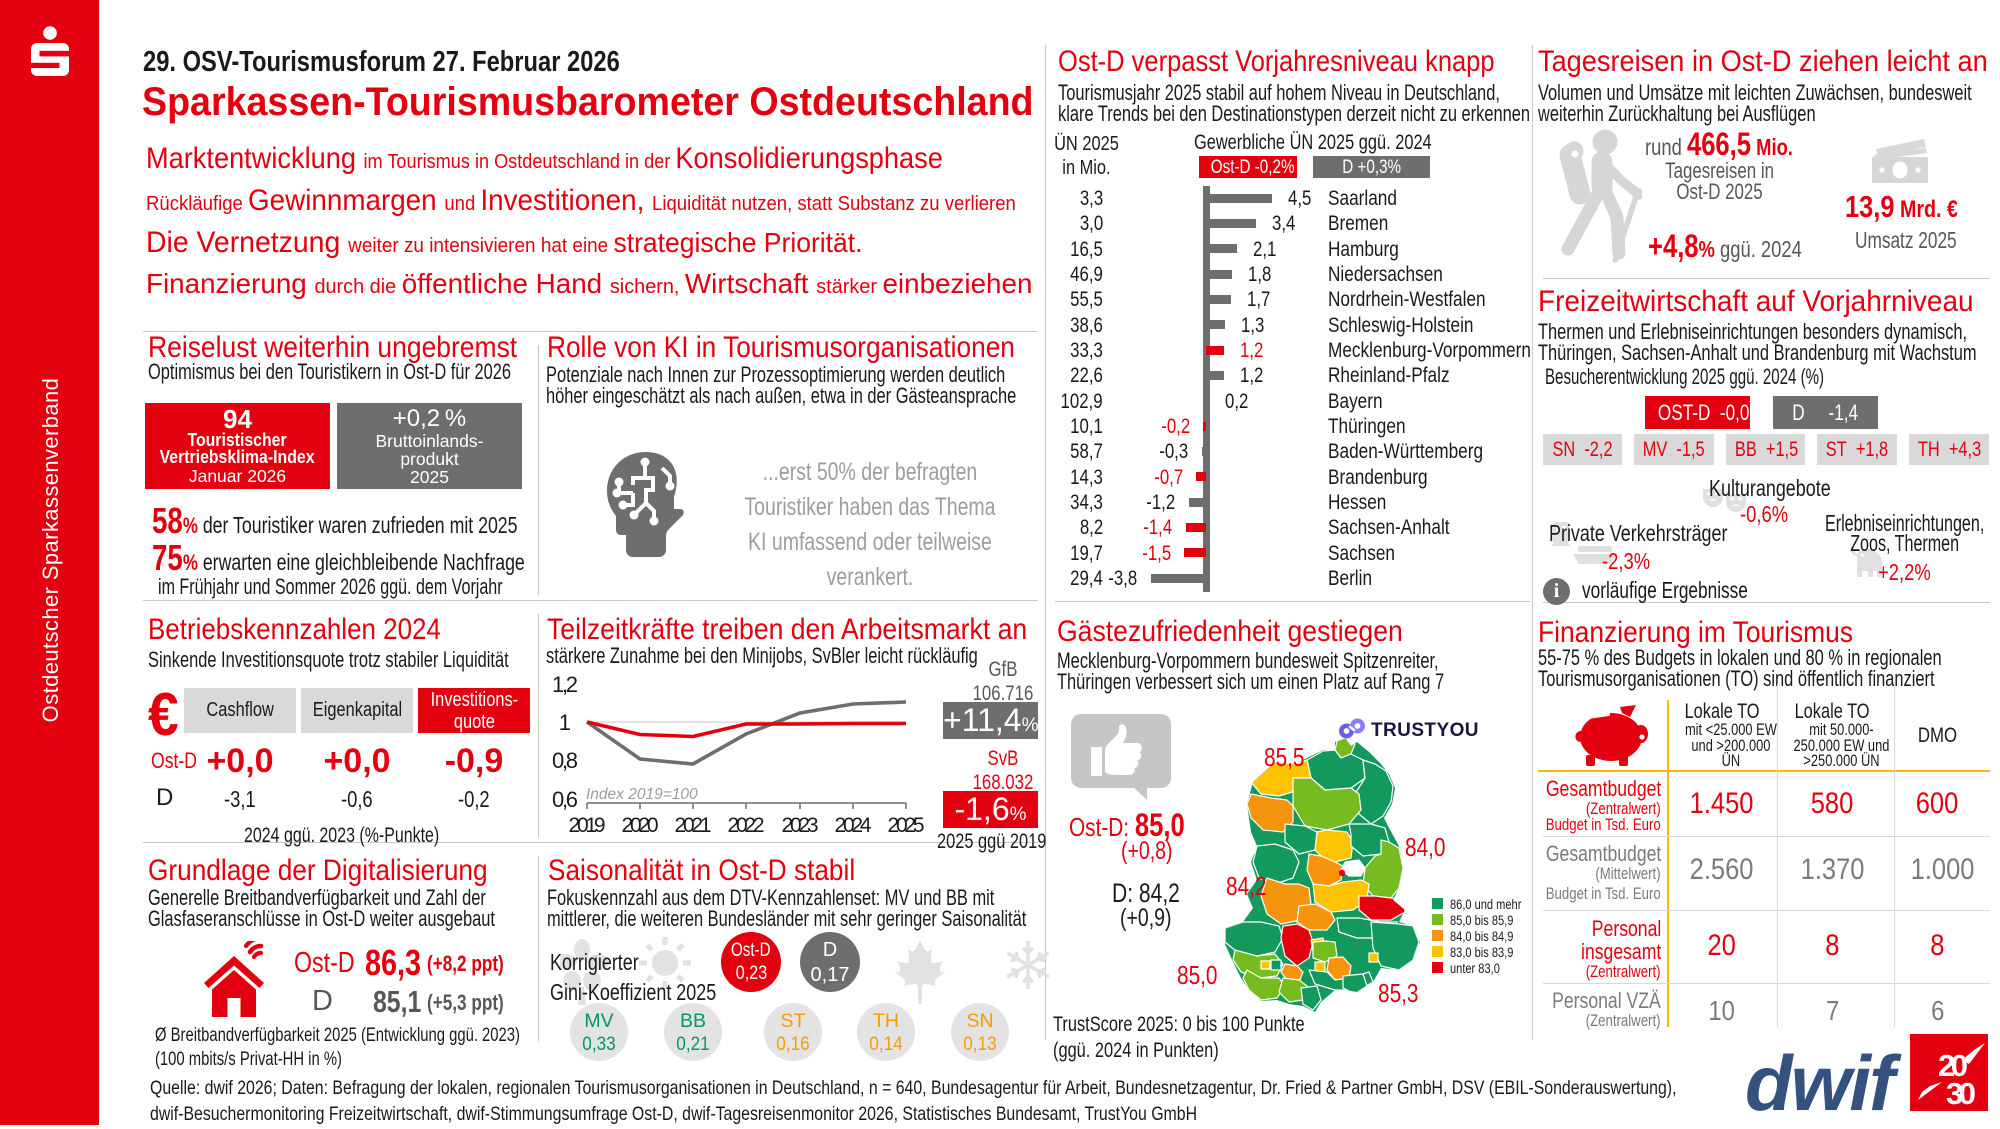  What do you see at coordinates (640, 825) in the screenshot?
I see `svg-text: 2020` at bounding box center [640, 825].